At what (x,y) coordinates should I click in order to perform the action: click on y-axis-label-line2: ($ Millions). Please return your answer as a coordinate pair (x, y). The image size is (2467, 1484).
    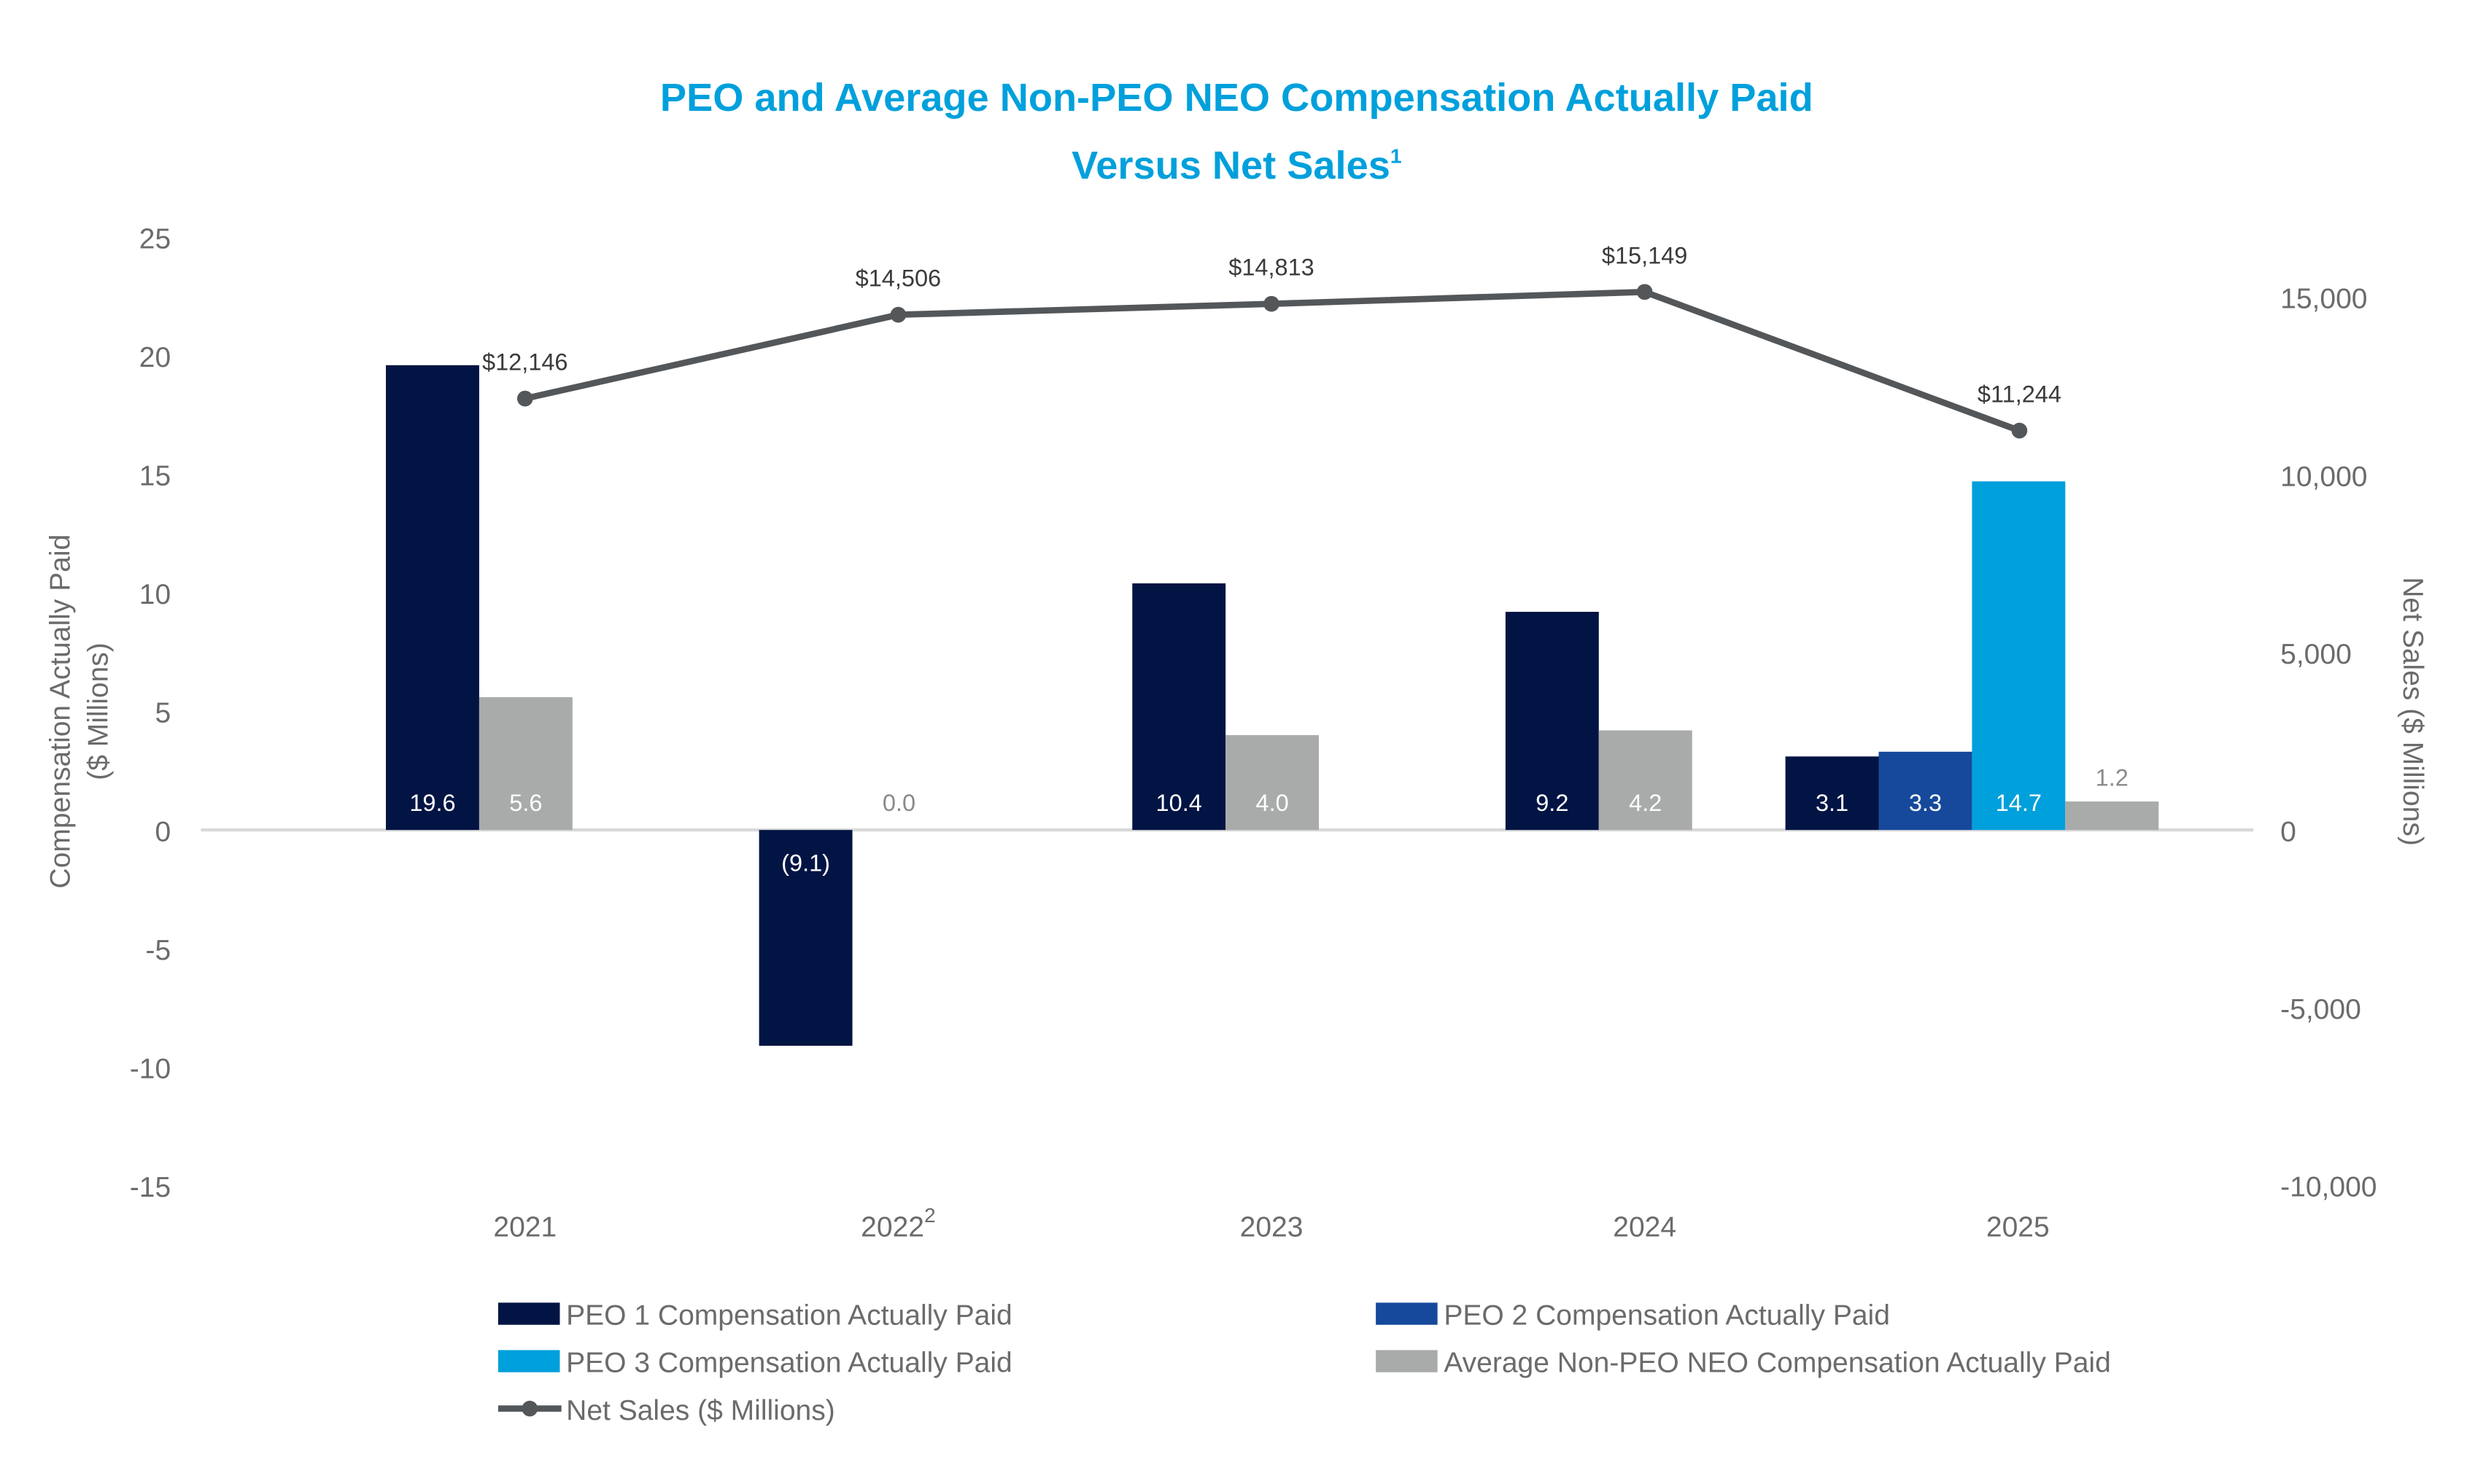
    Looking at the image, I should click on (98, 711).